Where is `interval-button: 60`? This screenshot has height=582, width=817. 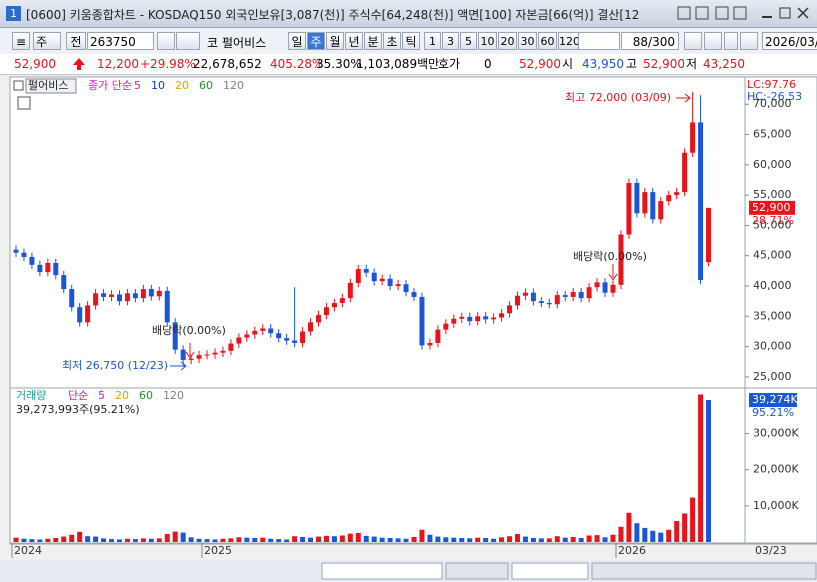 interval-button: 60 is located at coordinates (547, 41).